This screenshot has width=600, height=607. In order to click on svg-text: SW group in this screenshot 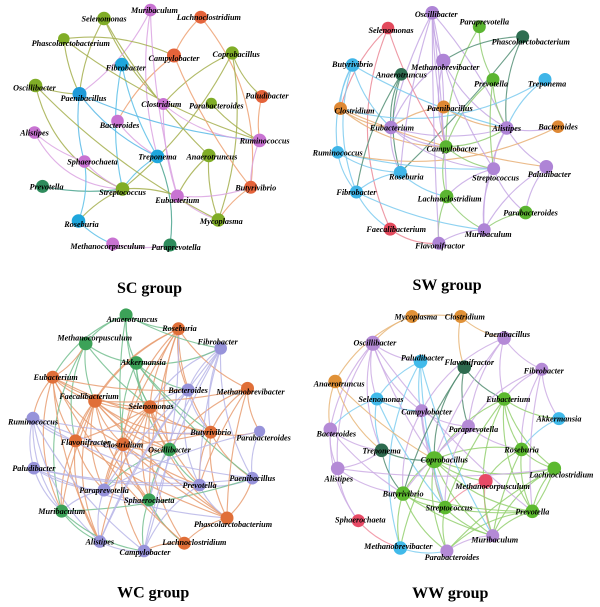, I will do `click(446, 285)`.